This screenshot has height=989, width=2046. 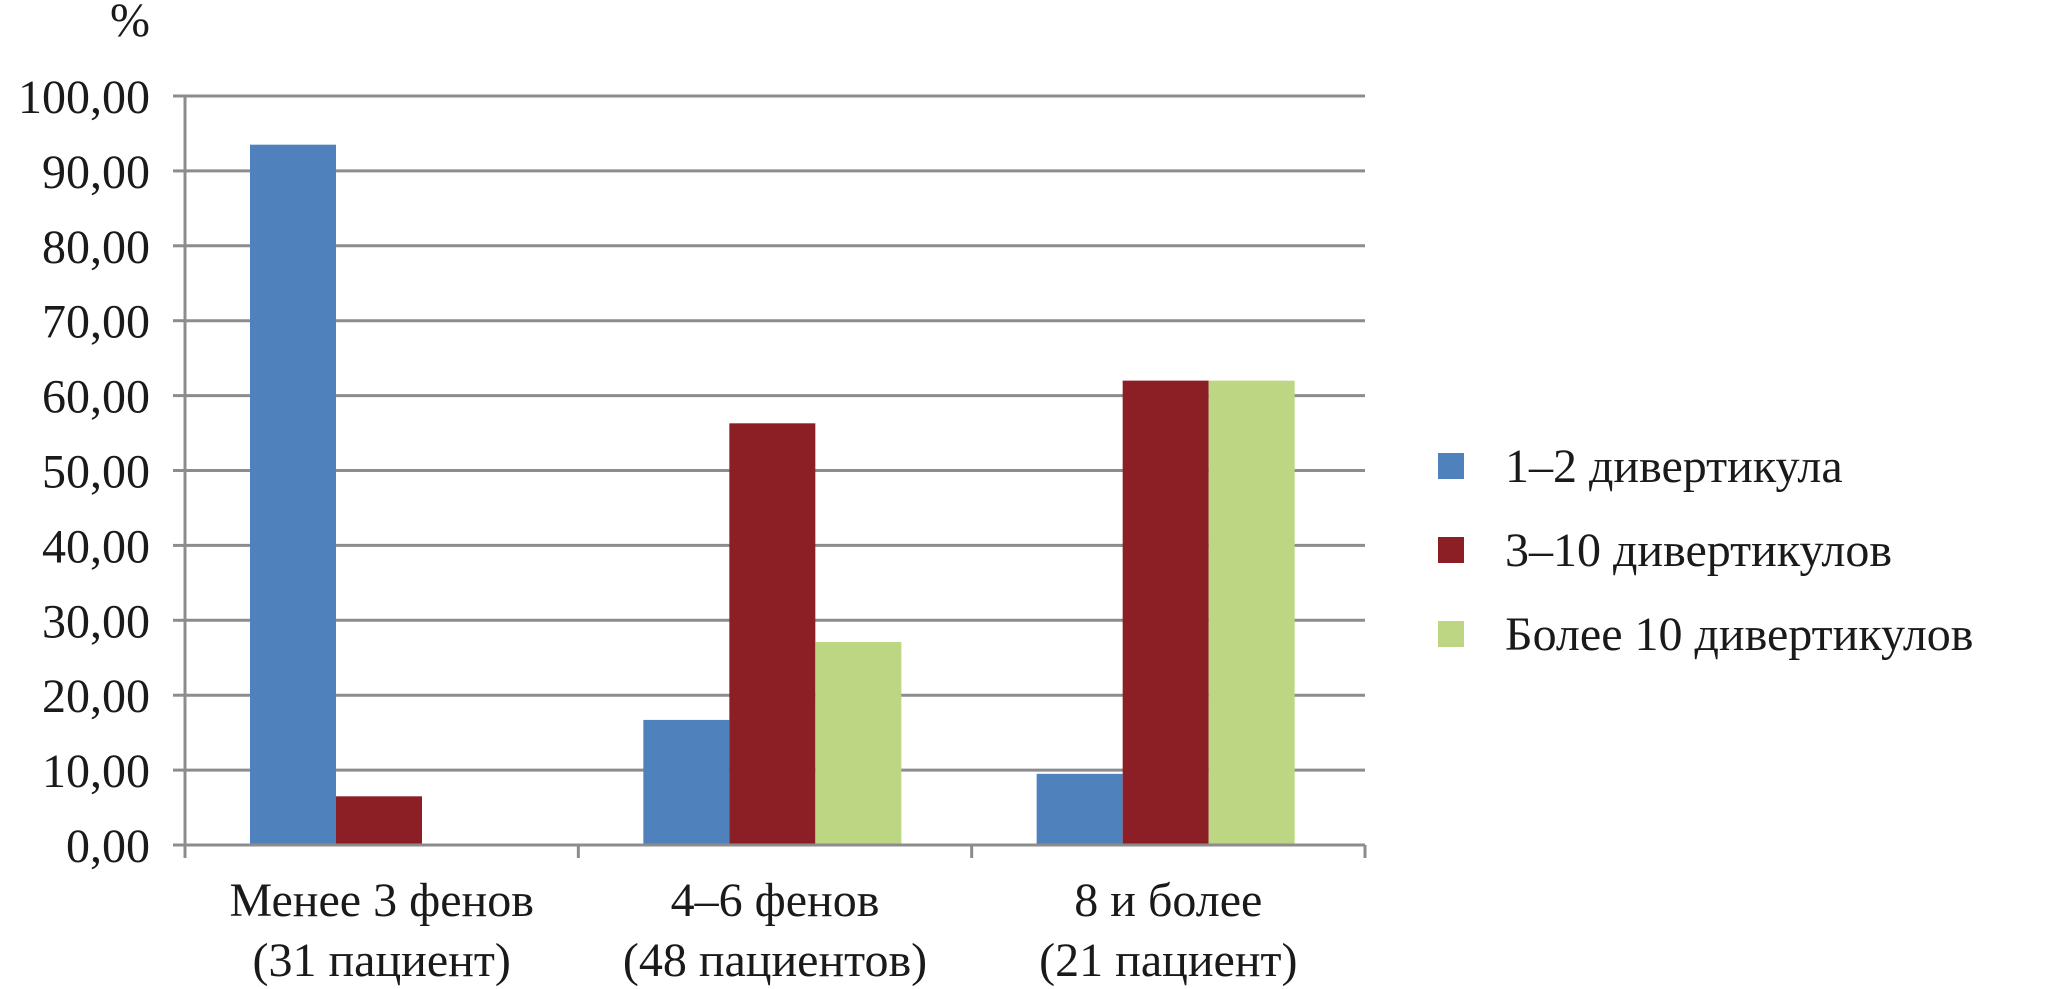 What do you see at coordinates (381, 900) in the screenshot?
I see `x-category-label-line1: Менее 3 фенов` at bounding box center [381, 900].